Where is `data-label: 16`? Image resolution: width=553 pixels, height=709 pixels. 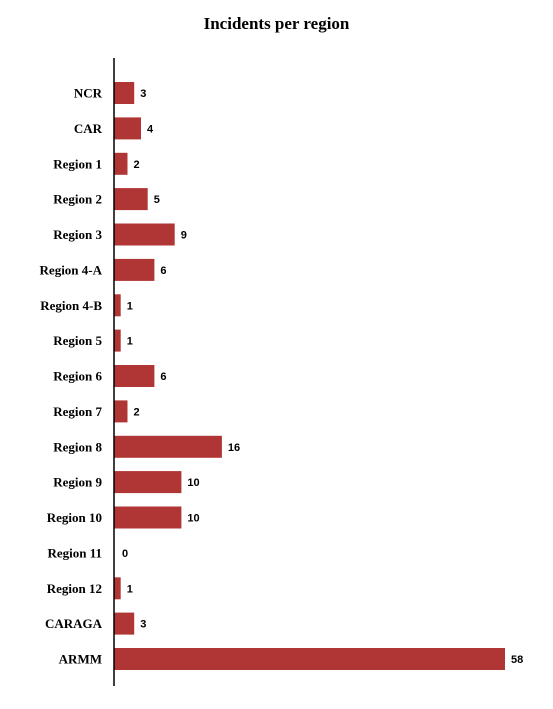 data-label: 16 is located at coordinates (234, 448).